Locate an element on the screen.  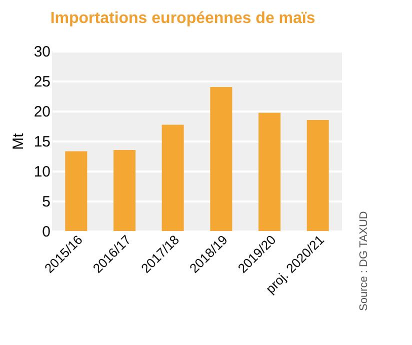
y-tick-label: 30 is located at coordinates (42, 52).